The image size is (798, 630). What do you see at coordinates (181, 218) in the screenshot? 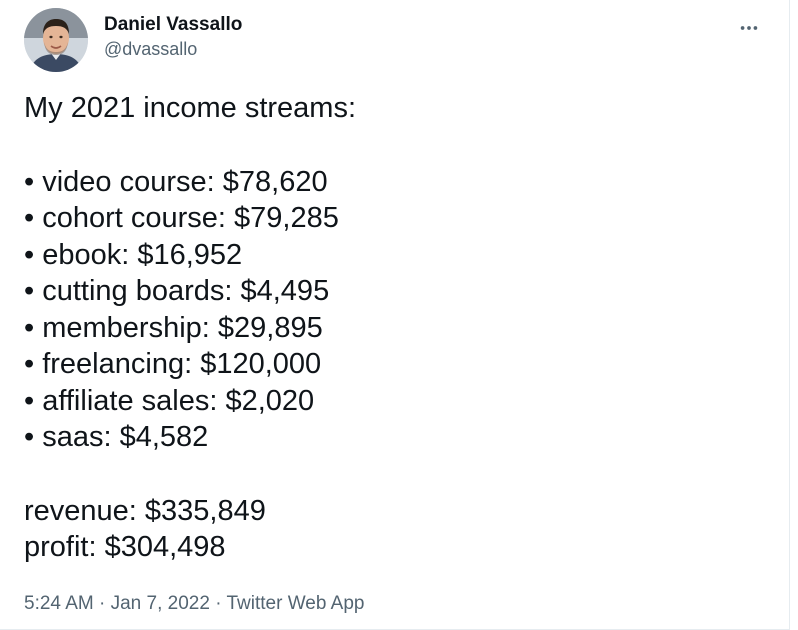
I see `list-item: • cohort course: $79,285` at bounding box center [181, 218].